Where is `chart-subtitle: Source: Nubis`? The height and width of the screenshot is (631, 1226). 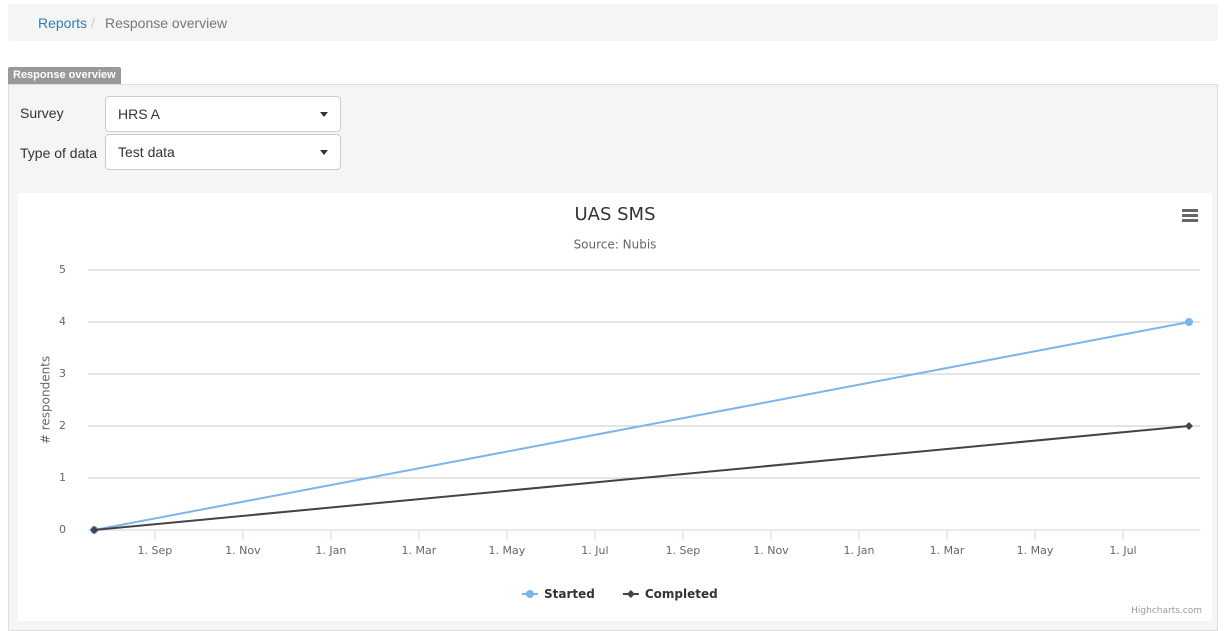 chart-subtitle: Source: Nubis is located at coordinates (615, 245).